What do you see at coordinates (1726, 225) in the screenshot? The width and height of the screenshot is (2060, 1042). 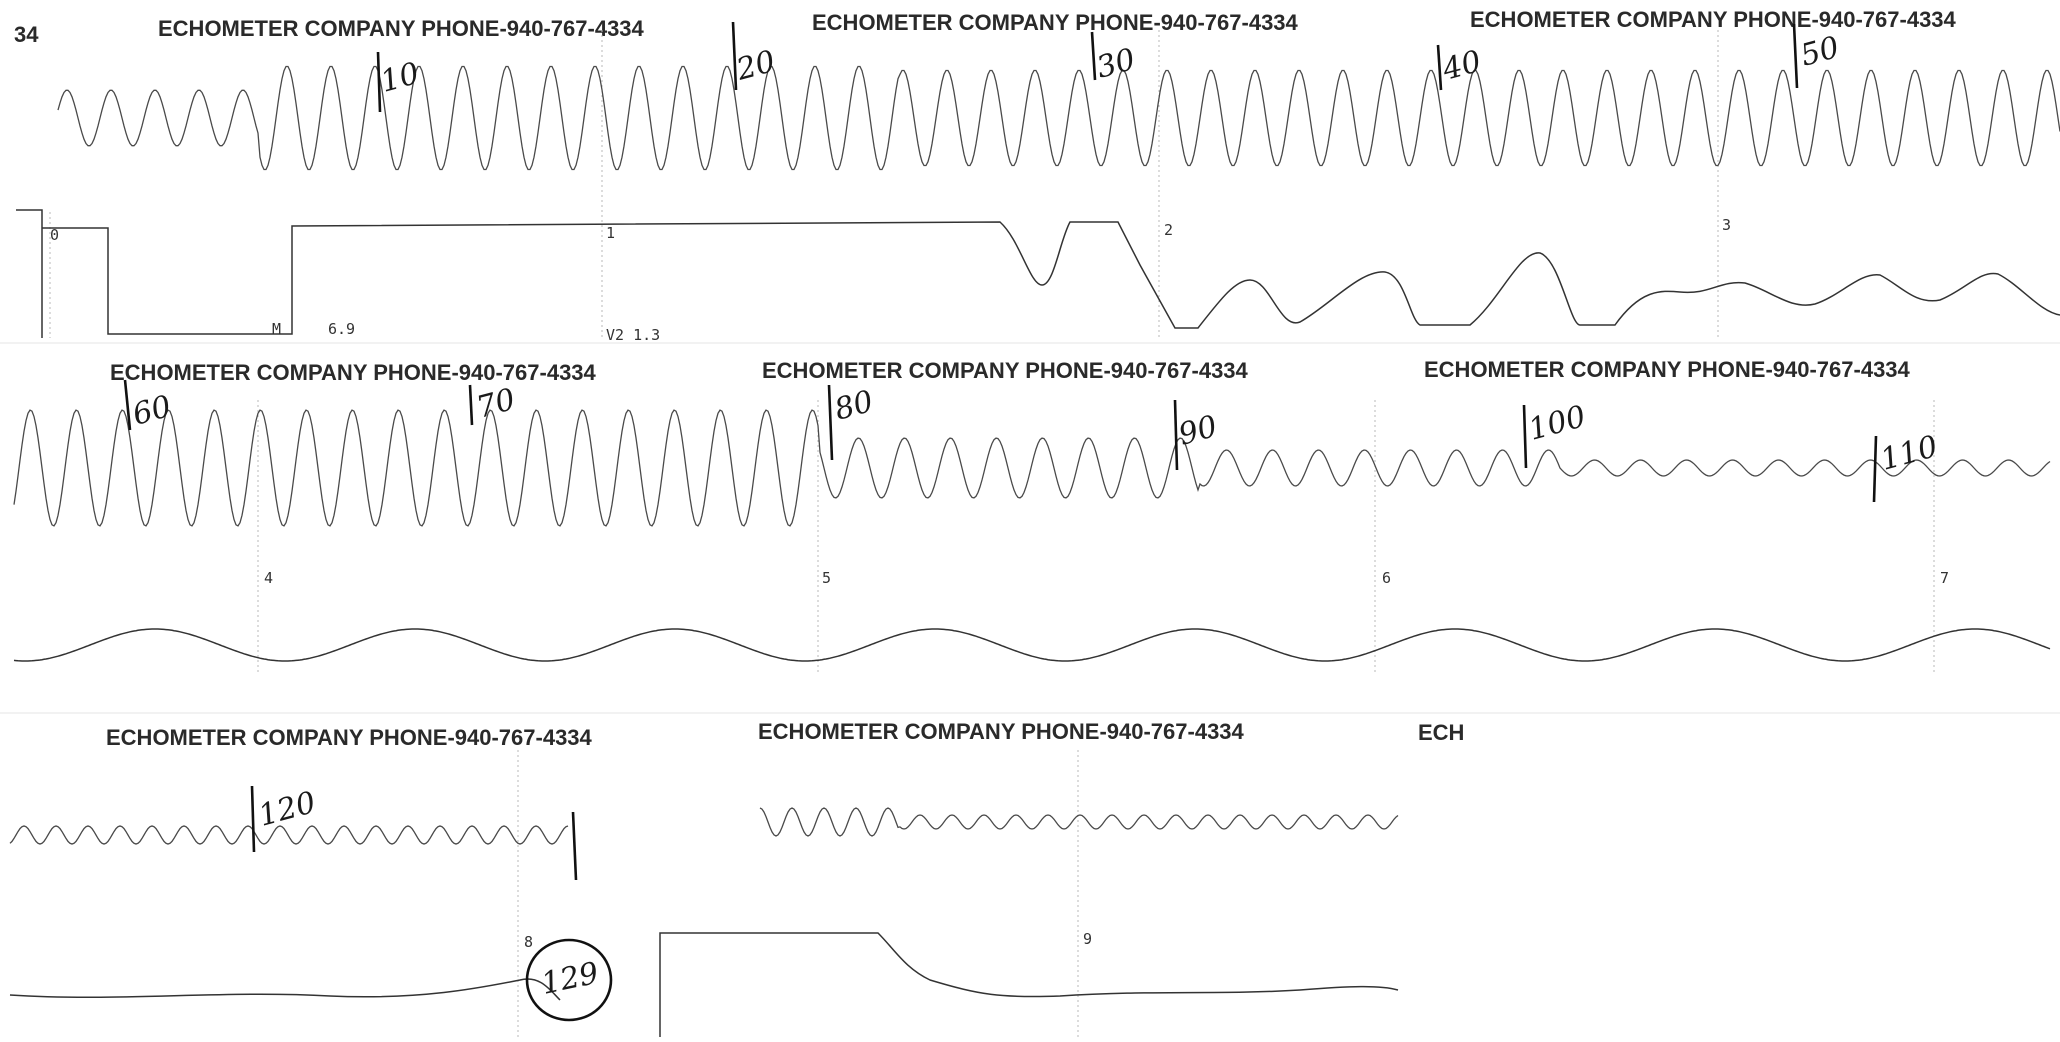 I see `tick-label: 3` at bounding box center [1726, 225].